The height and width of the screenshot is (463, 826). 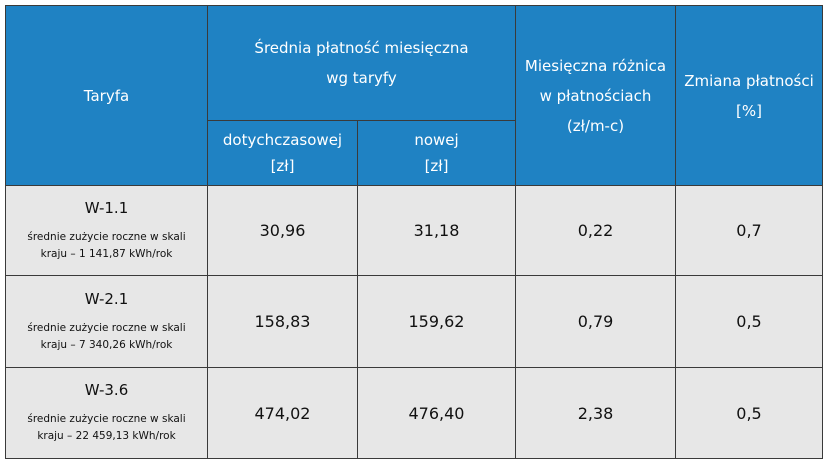 What do you see at coordinates (749, 110) in the screenshot?
I see `header-text: [%]` at bounding box center [749, 110].